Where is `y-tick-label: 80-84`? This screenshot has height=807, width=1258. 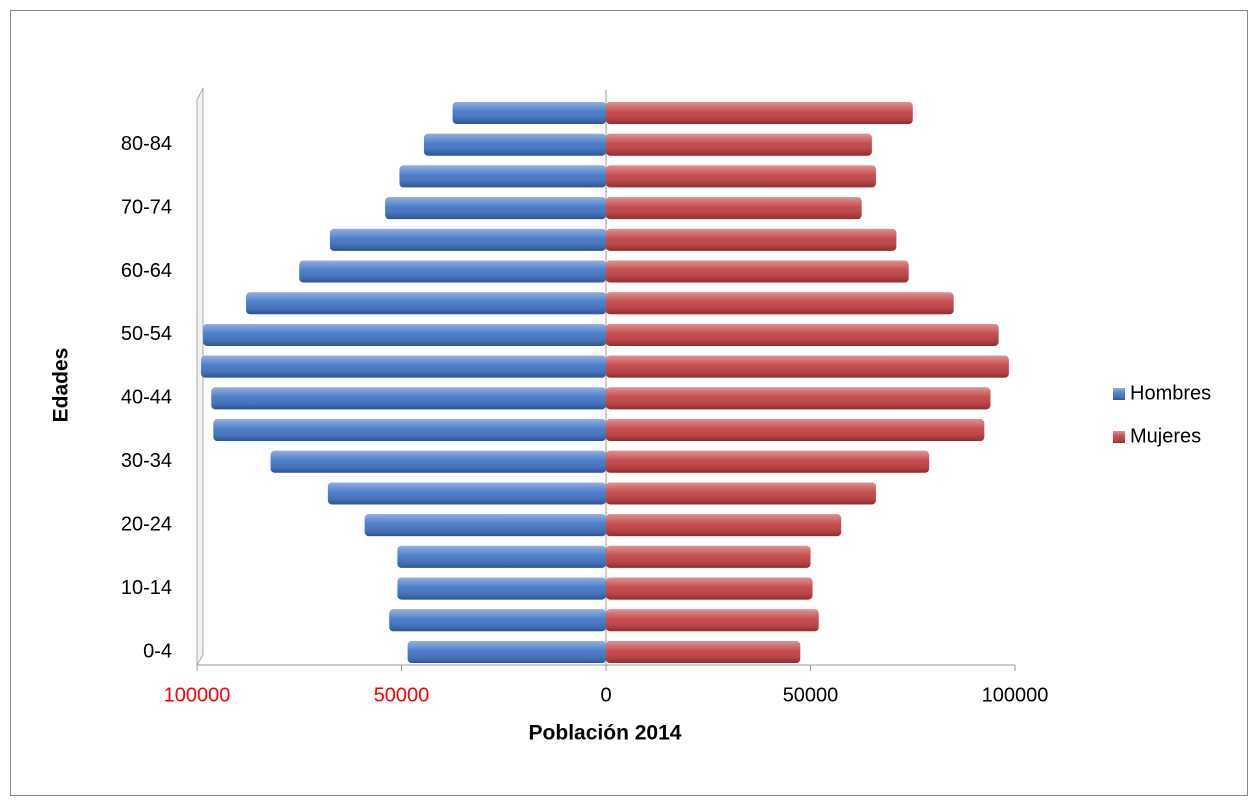
y-tick-label: 80-84 is located at coordinates (146, 144).